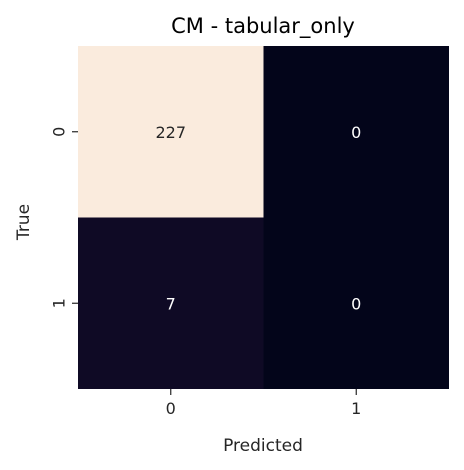  I want to click on x-axis-label: Predicted, so click(263, 446).